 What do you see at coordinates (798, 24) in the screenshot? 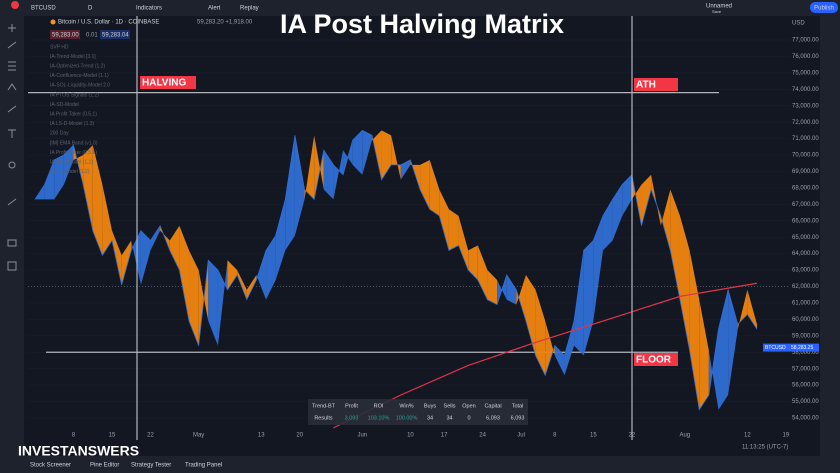
I see `currency: USD` at bounding box center [798, 24].